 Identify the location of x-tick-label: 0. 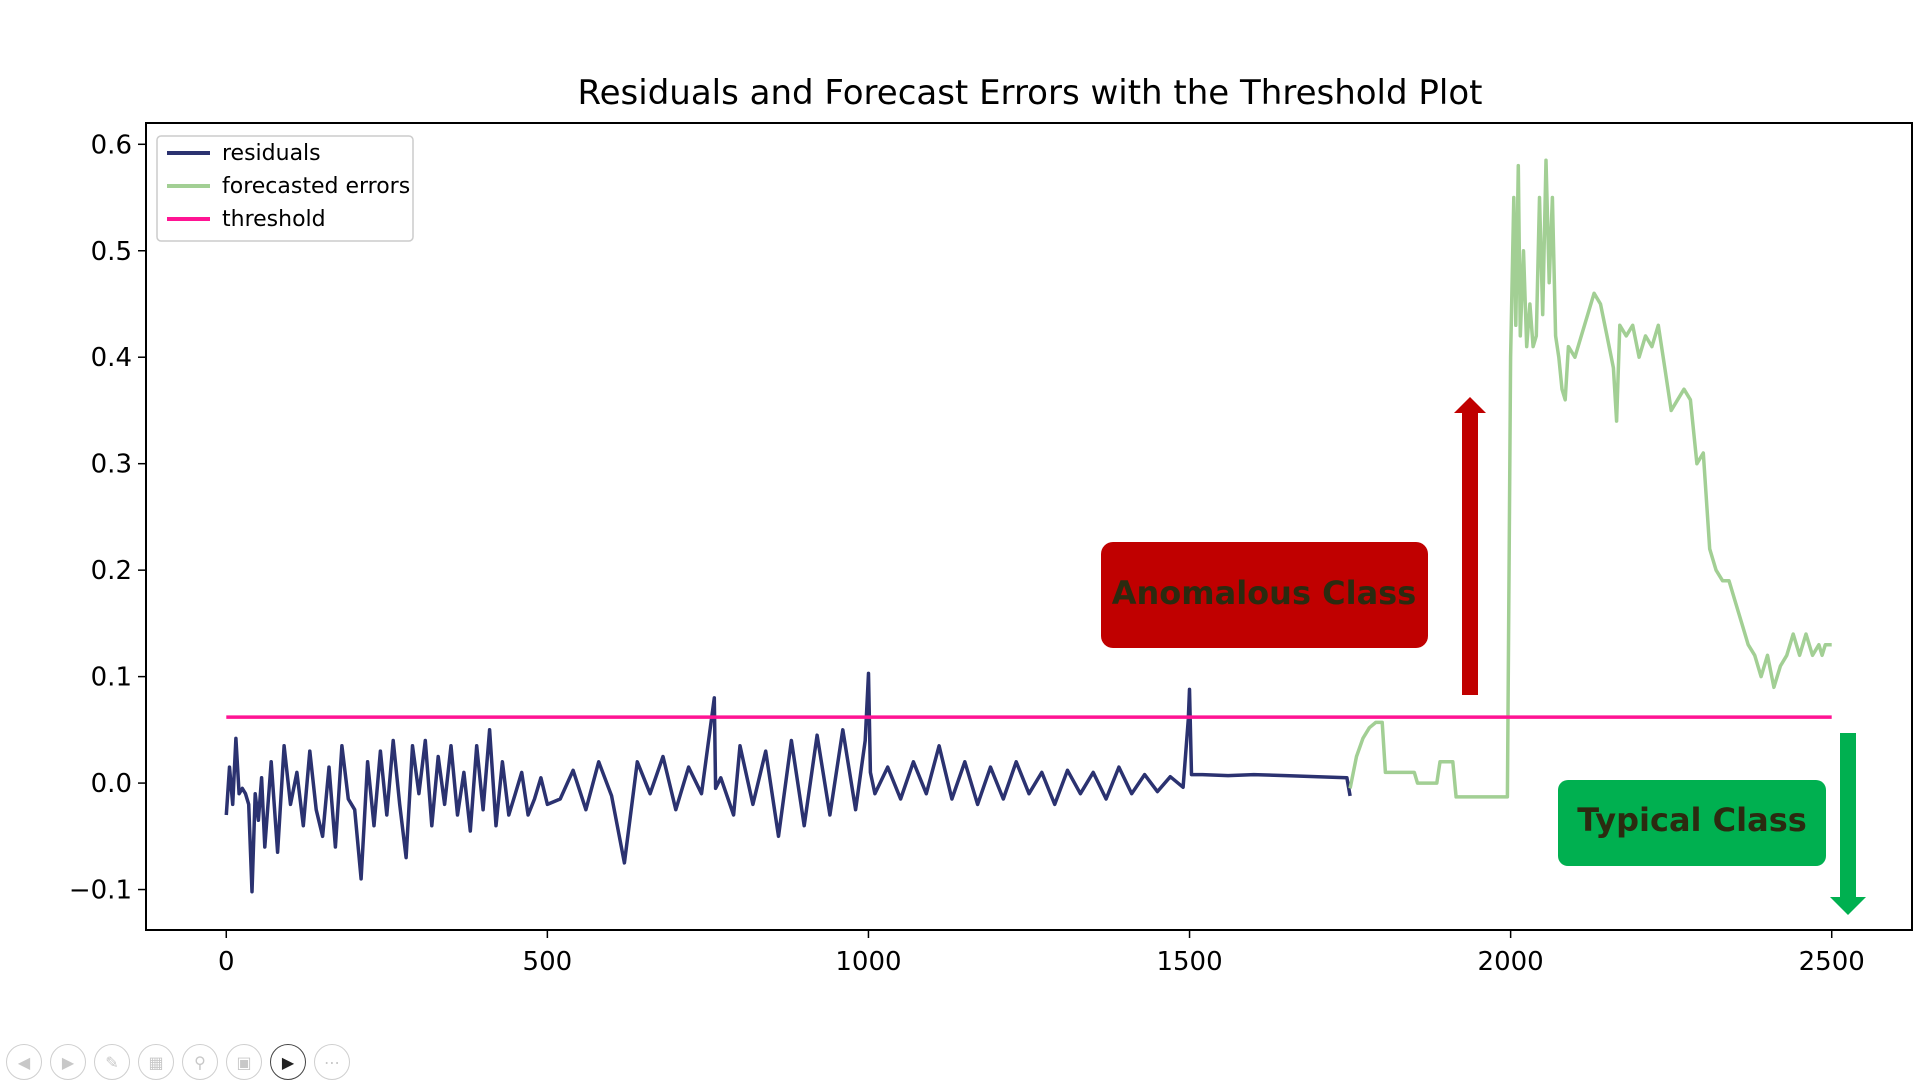
(226, 962).